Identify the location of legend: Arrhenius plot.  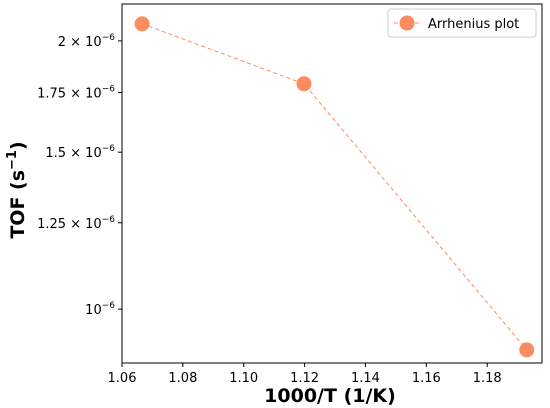
(462, 23).